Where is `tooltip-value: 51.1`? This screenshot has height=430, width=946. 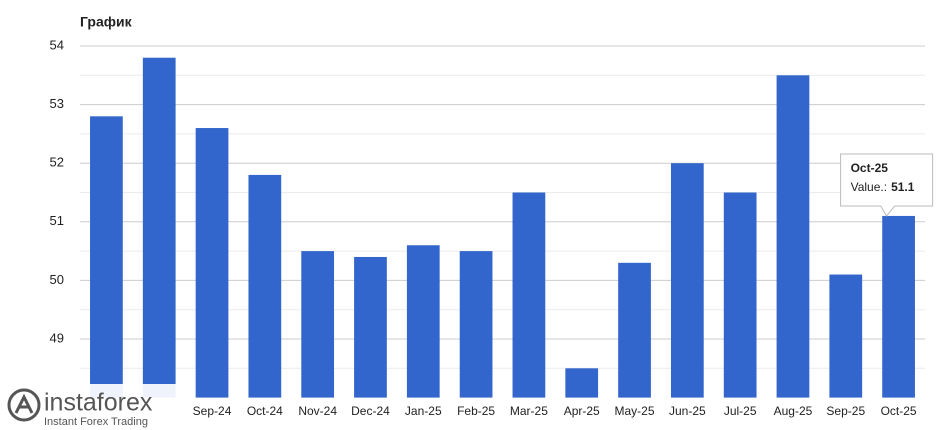
tooltip-value: 51.1 is located at coordinates (903, 187).